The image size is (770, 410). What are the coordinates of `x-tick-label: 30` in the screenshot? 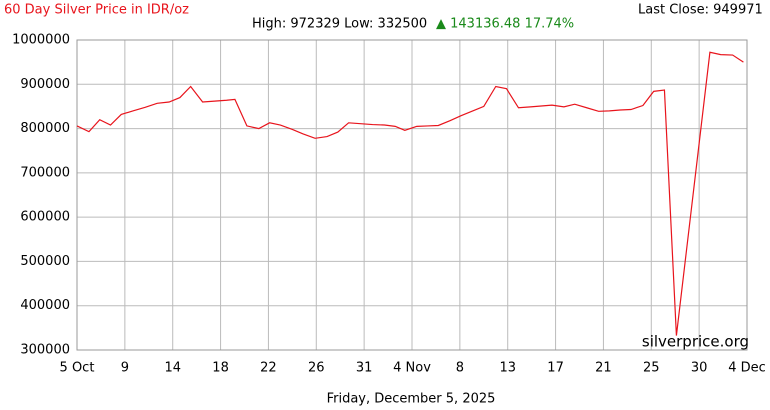 It's located at (699, 368).